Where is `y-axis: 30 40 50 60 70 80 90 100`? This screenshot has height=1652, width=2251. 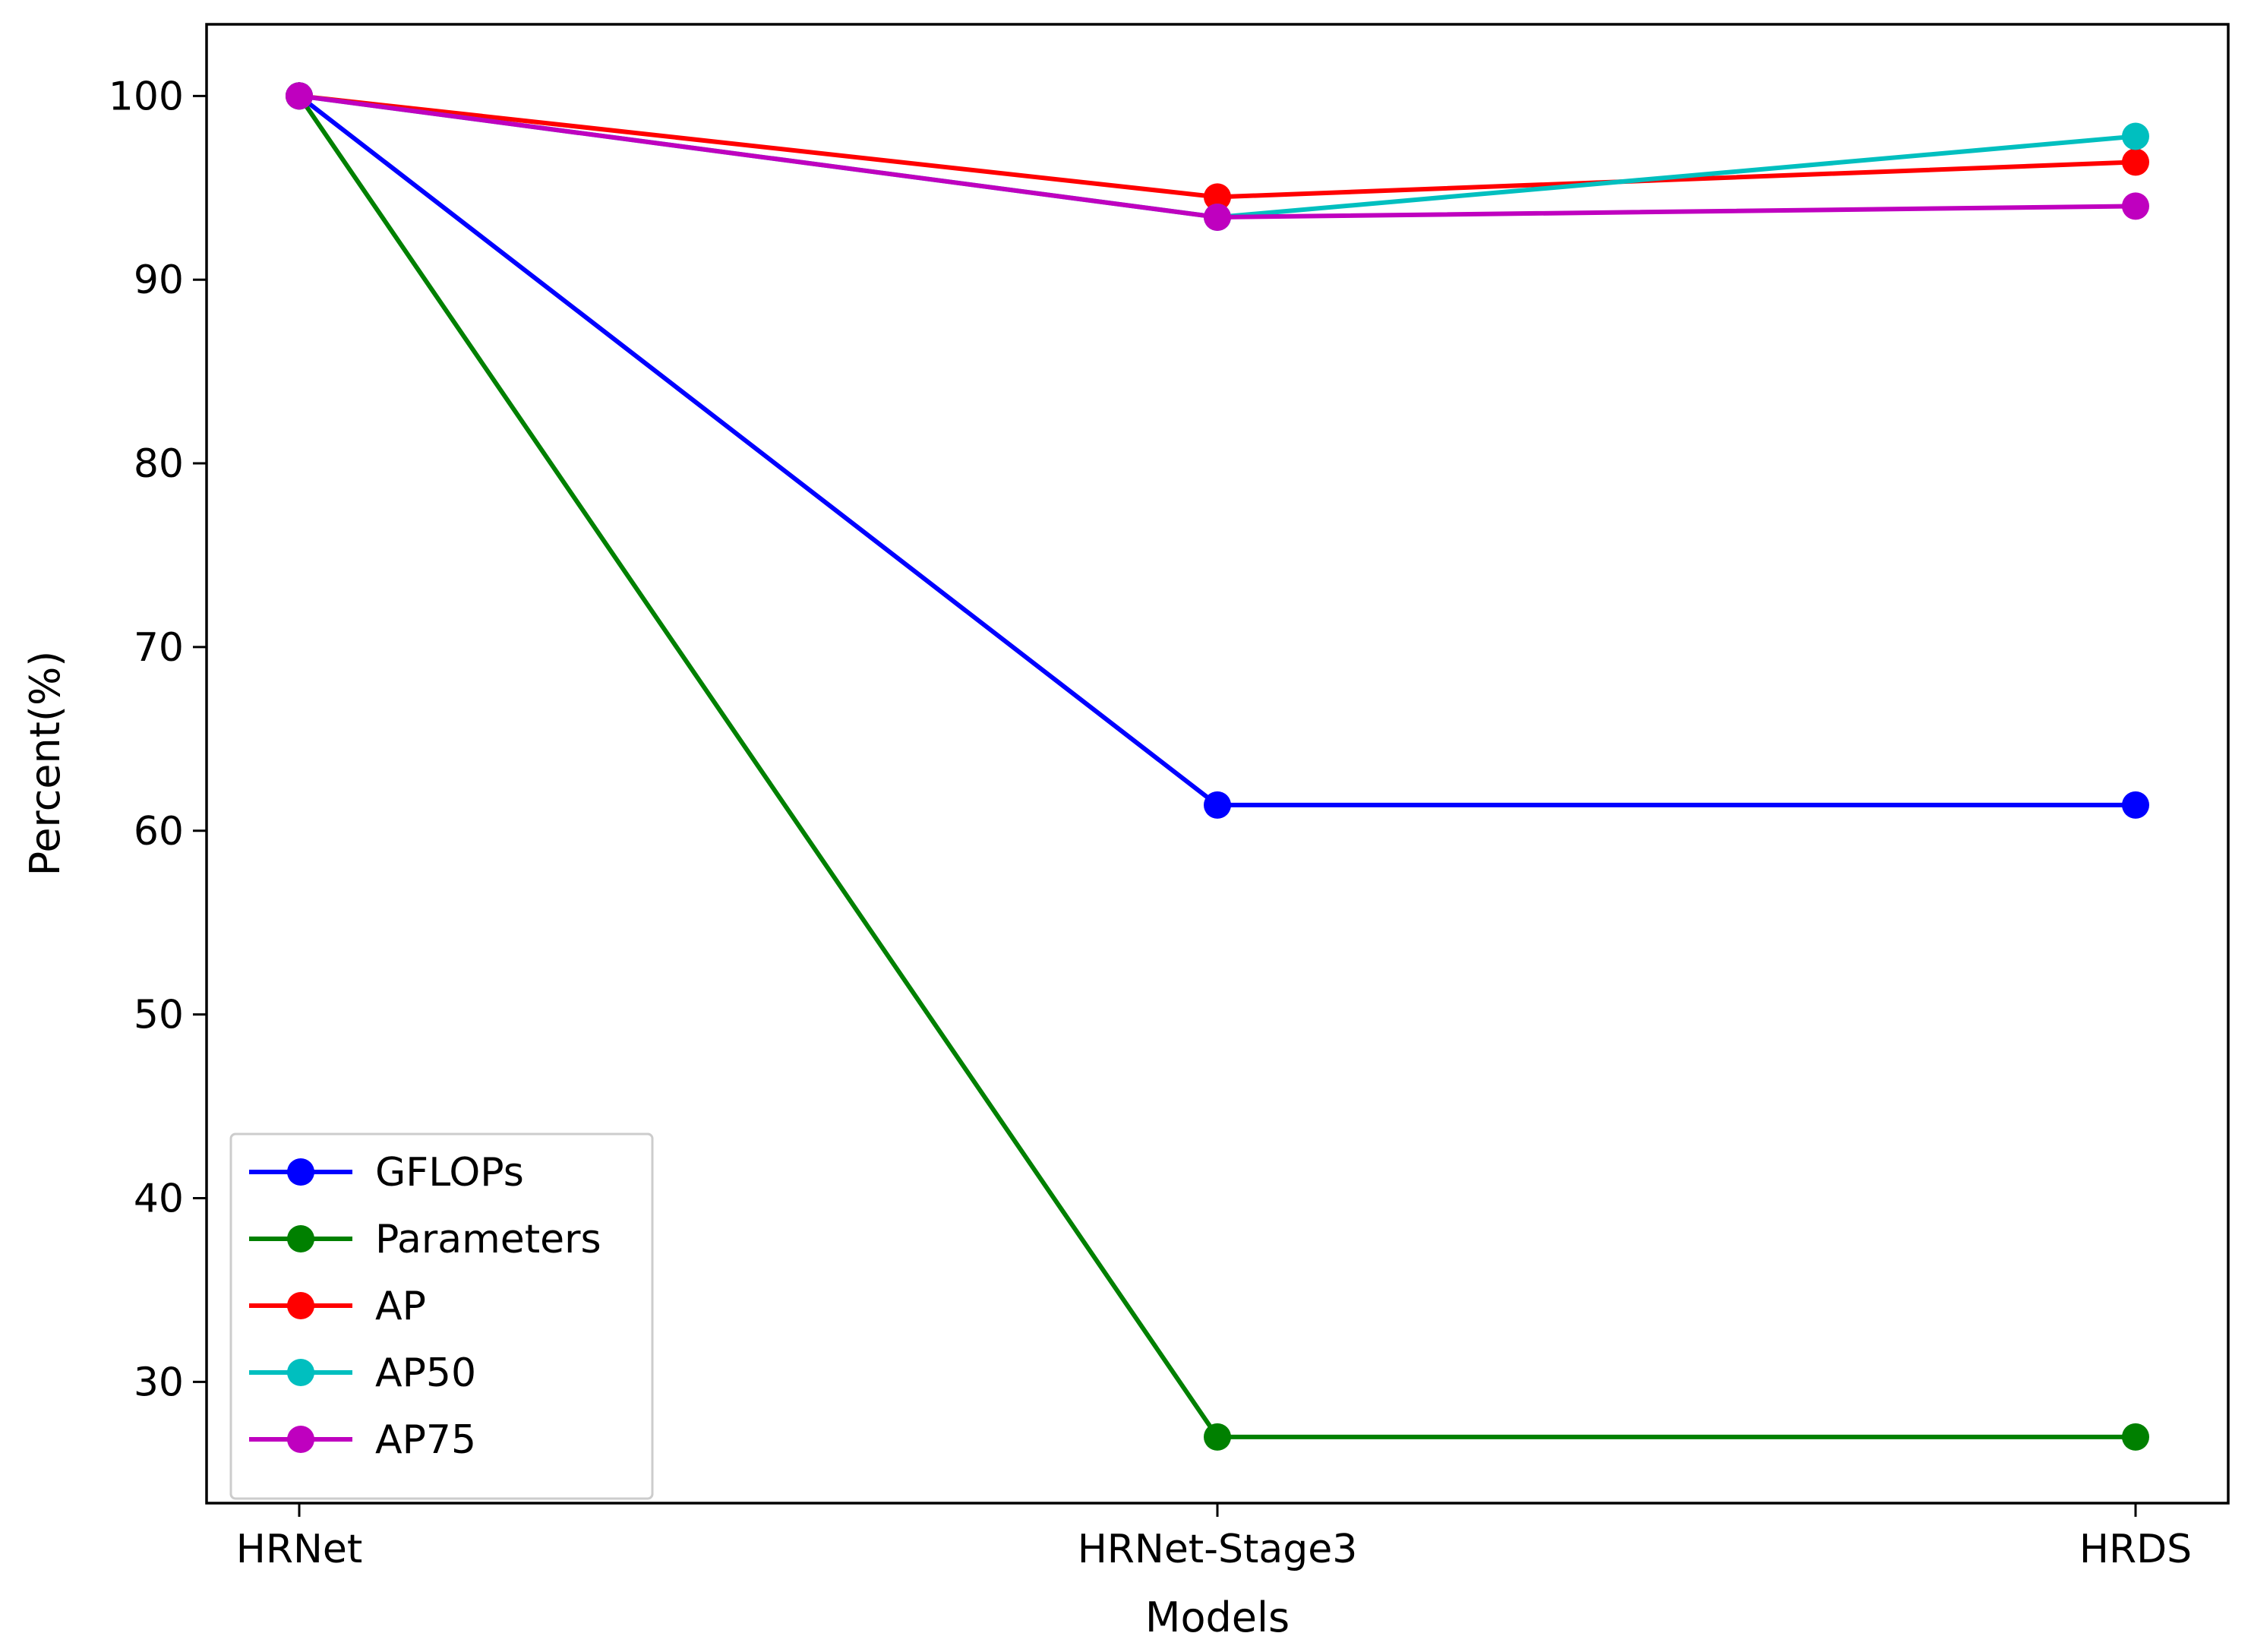
y-axis: 30 40 50 60 70 80 90 100 is located at coordinates (158, 739).